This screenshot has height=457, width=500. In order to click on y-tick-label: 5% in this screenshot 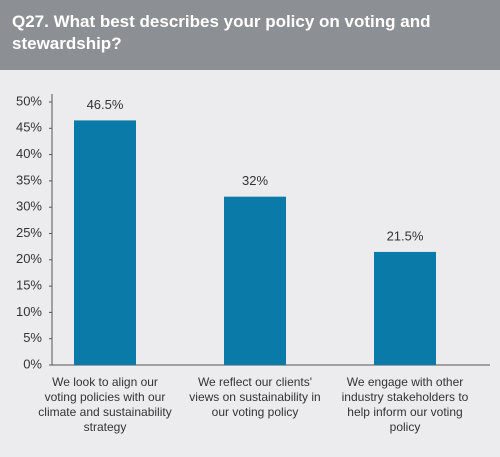, I will do `click(32, 337)`.